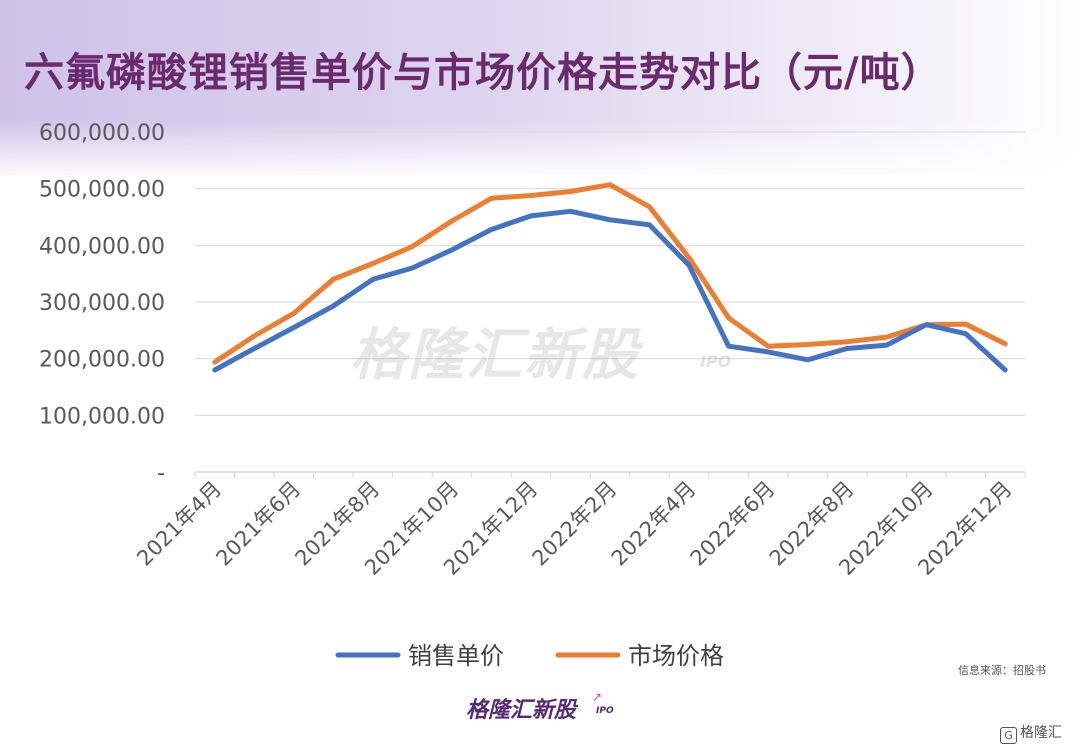  What do you see at coordinates (102, 133) in the screenshot?
I see `y-tick-label: 600,000.00` at bounding box center [102, 133].